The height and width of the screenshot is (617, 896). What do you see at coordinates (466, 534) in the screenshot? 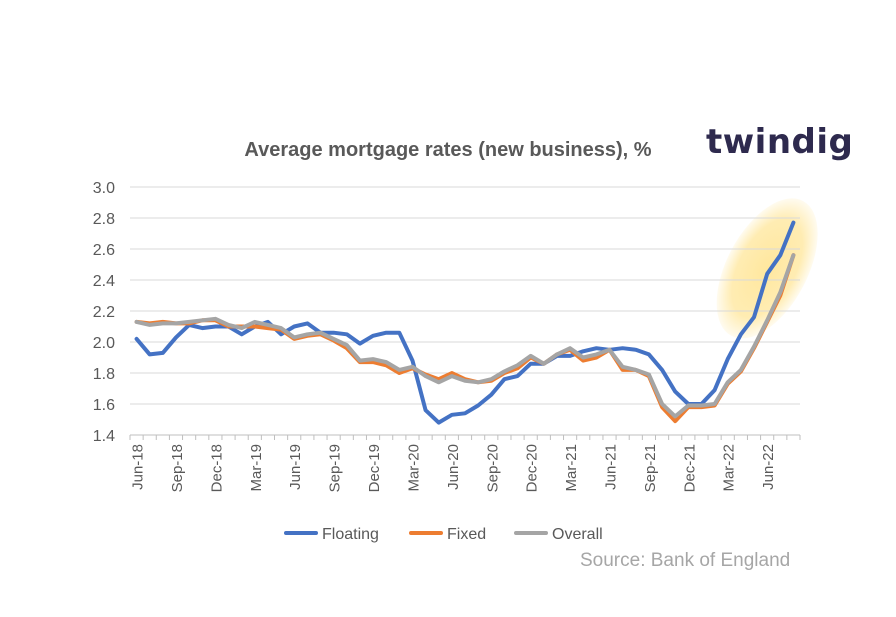
I see `legend-label-fixed: Fixed` at bounding box center [466, 534].